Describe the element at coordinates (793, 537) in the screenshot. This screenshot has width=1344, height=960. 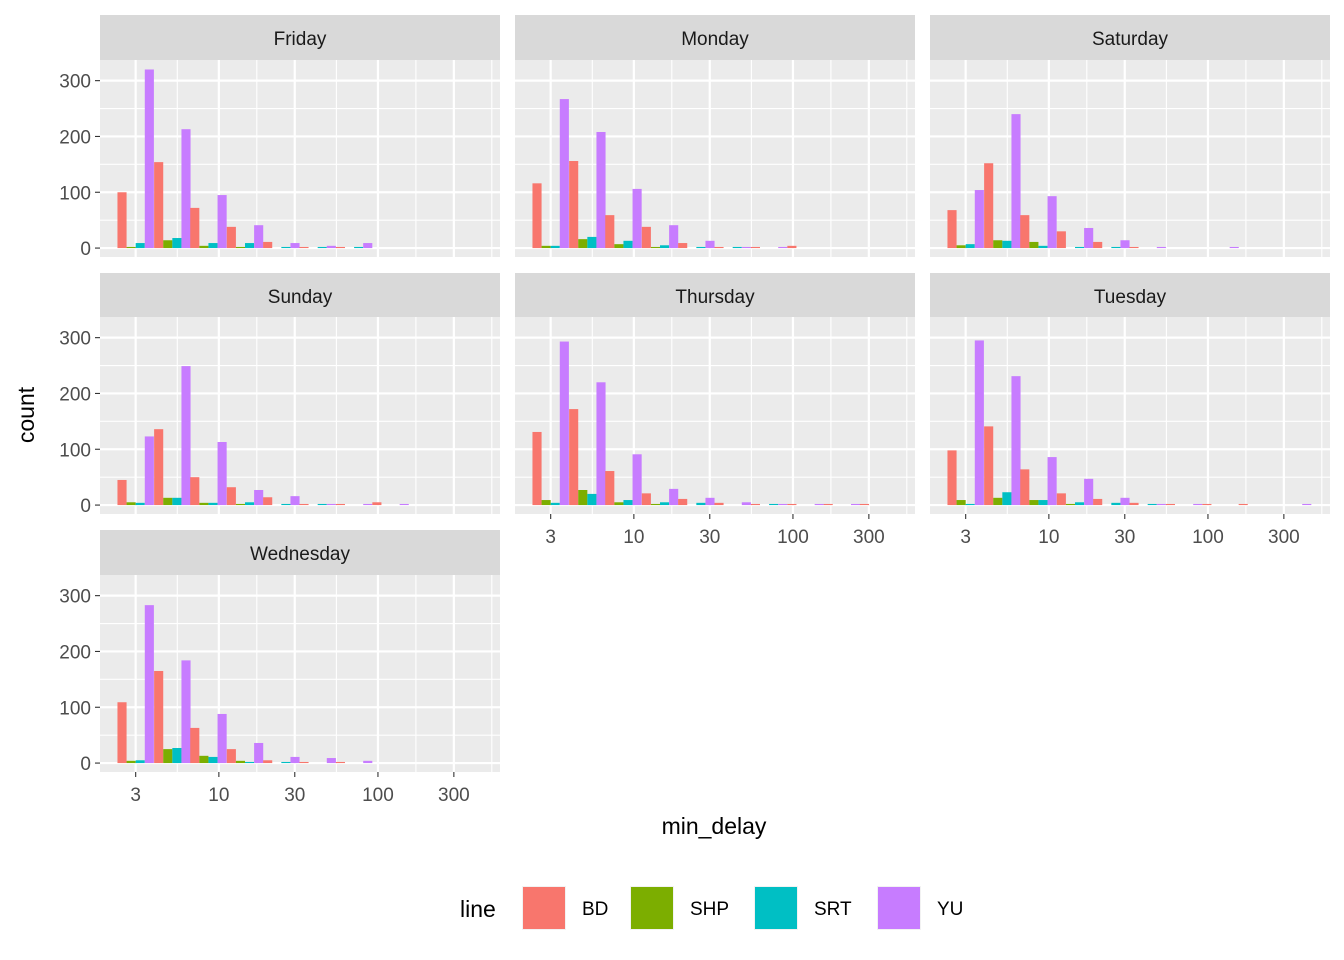
I see `x-tick-label: 100` at that location.